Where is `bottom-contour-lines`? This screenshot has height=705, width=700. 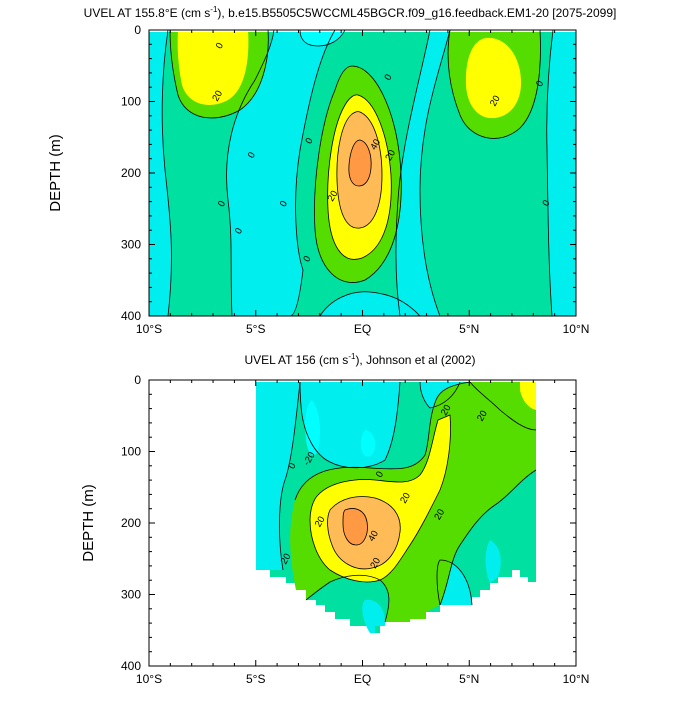 bottom-contour-lines is located at coordinates (408, 502).